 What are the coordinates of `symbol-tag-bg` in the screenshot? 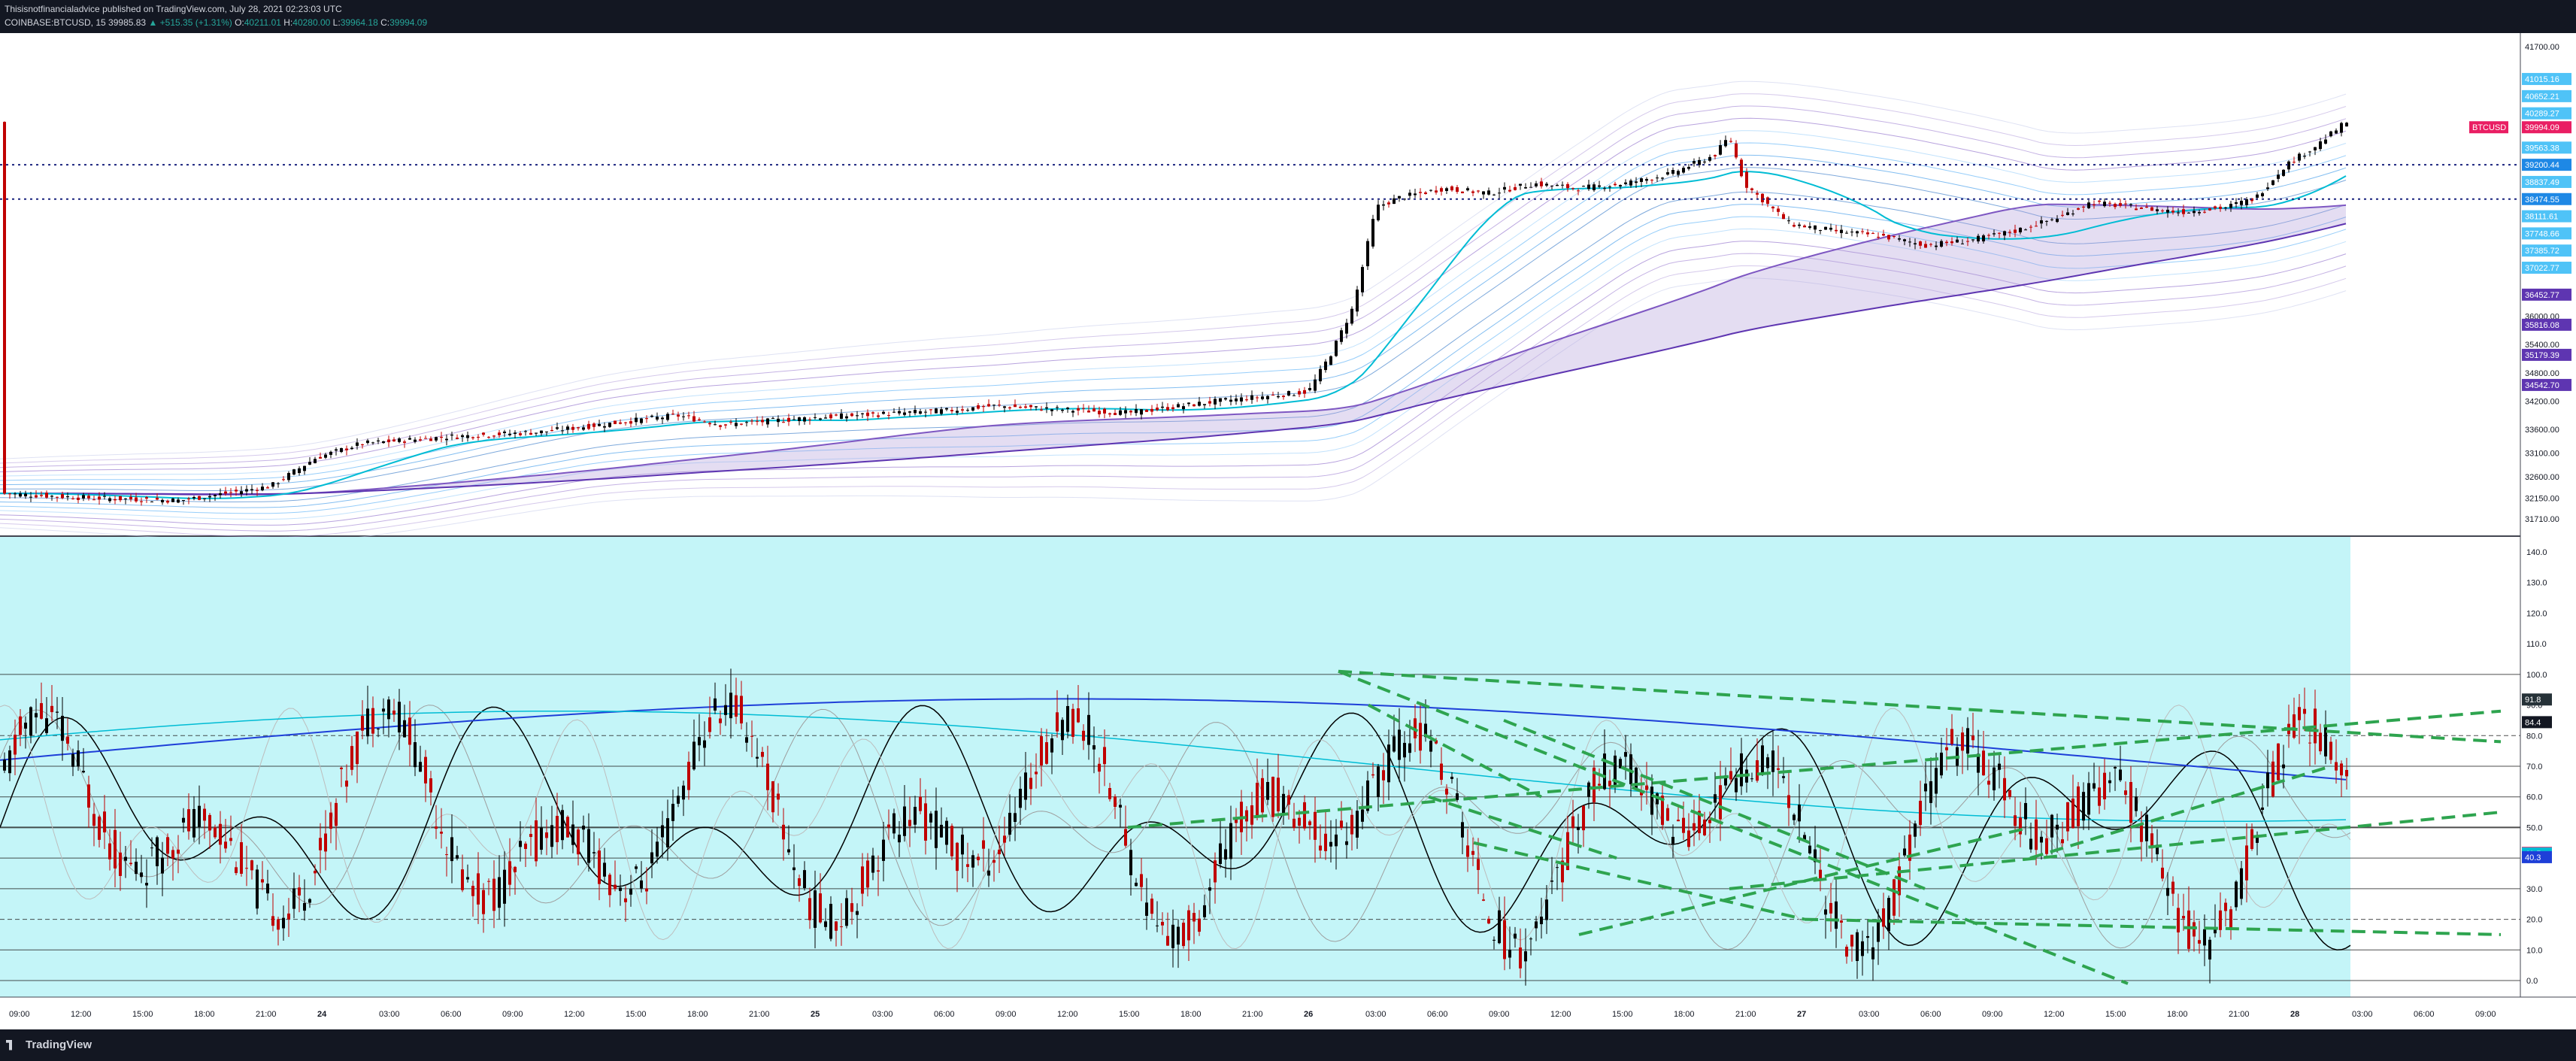 It's located at (2488, 127).